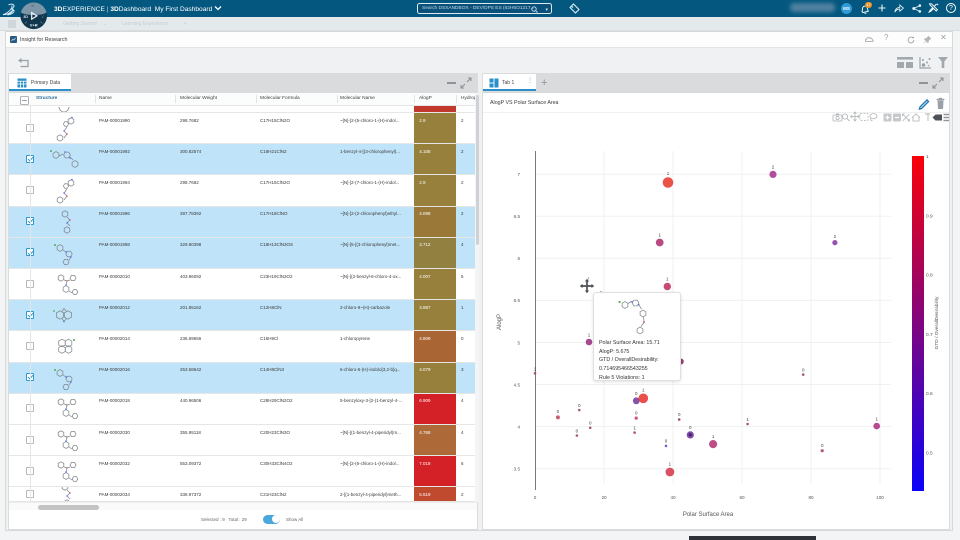 The width and height of the screenshot is (960, 540). What do you see at coordinates (33, 25) in the screenshot?
I see `svg-text: V+R` at bounding box center [33, 25].